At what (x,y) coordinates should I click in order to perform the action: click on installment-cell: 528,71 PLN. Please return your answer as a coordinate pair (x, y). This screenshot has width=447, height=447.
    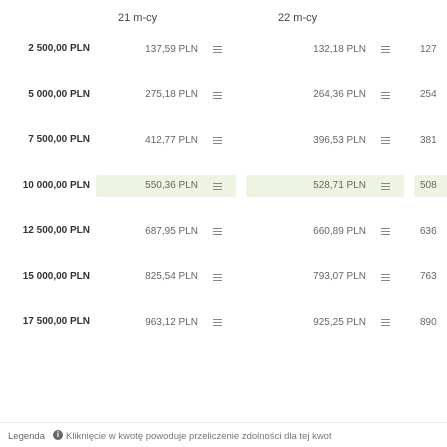
    Looking at the image, I should click on (325, 185).